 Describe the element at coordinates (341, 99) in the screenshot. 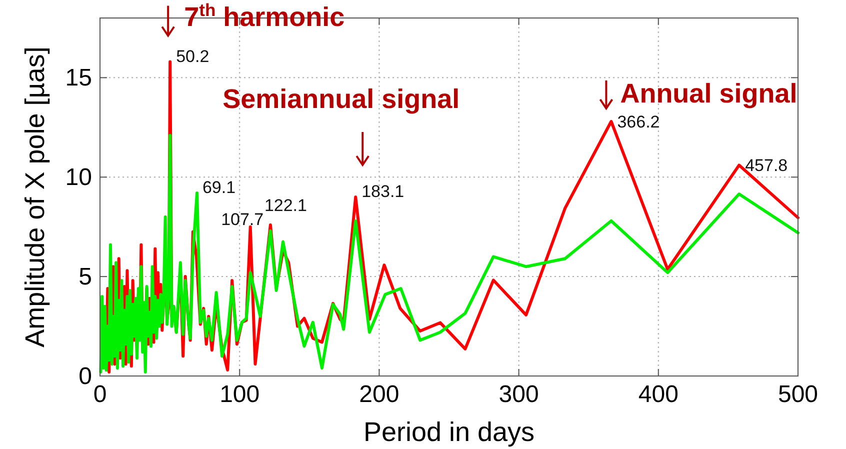

I see `annotation: Semiannual signal` at that location.